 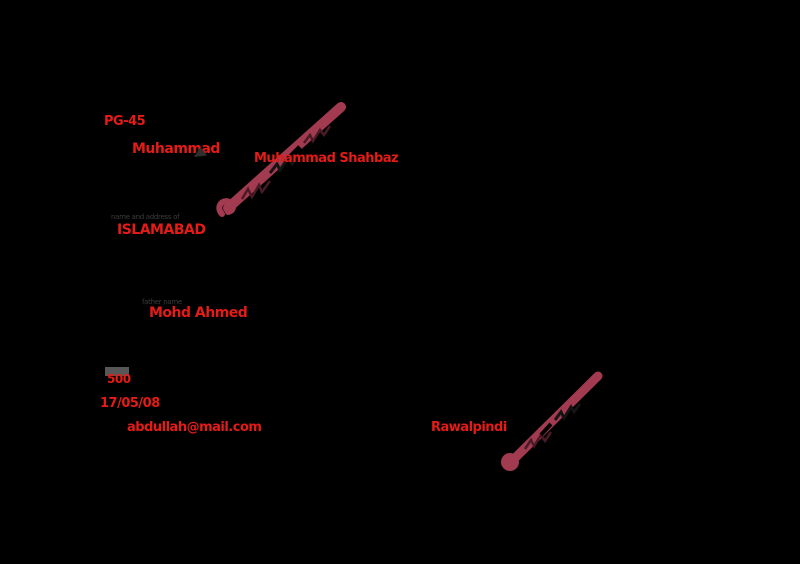 What do you see at coordinates (119, 379) in the screenshot?
I see `amount-value: 500` at bounding box center [119, 379].